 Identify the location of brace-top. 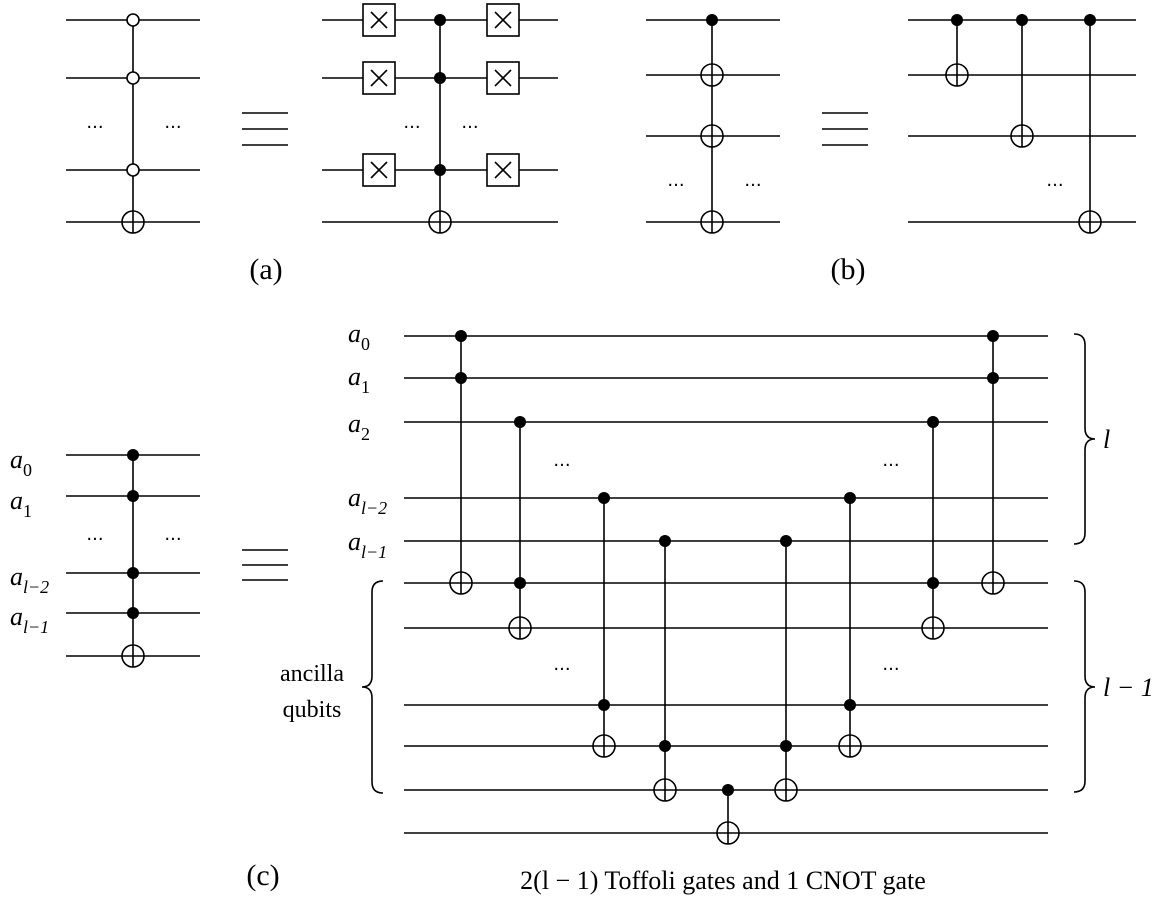
(1084, 439).